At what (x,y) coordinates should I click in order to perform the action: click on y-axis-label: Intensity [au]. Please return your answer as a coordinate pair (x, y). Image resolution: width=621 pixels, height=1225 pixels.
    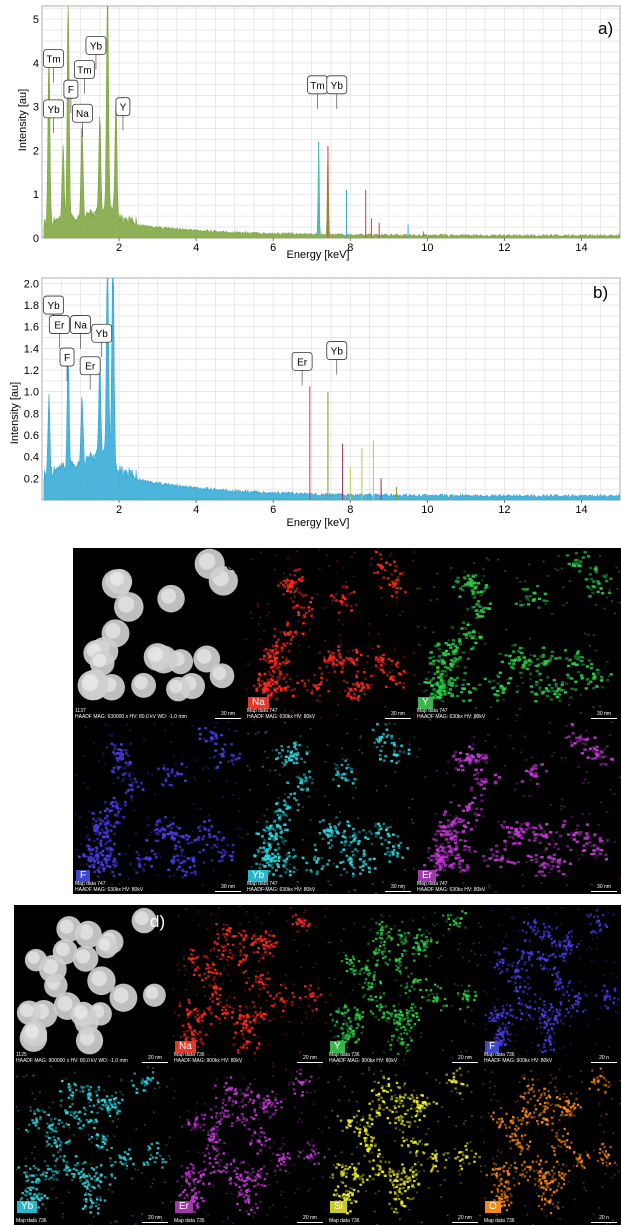
    Looking at the image, I should click on (15, 413).